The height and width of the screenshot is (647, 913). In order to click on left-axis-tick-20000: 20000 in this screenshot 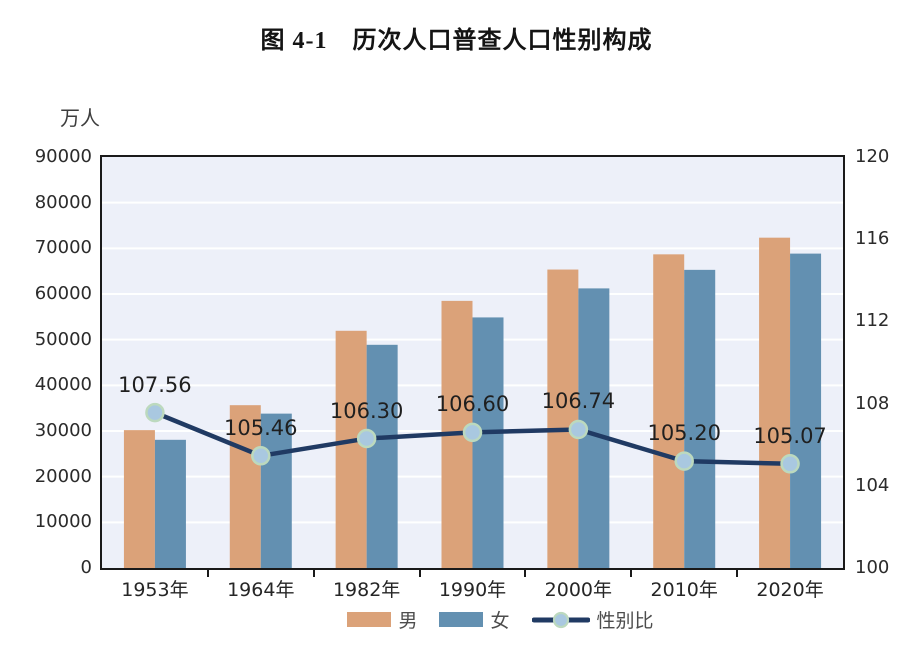, I will do `click(63, 476)`.